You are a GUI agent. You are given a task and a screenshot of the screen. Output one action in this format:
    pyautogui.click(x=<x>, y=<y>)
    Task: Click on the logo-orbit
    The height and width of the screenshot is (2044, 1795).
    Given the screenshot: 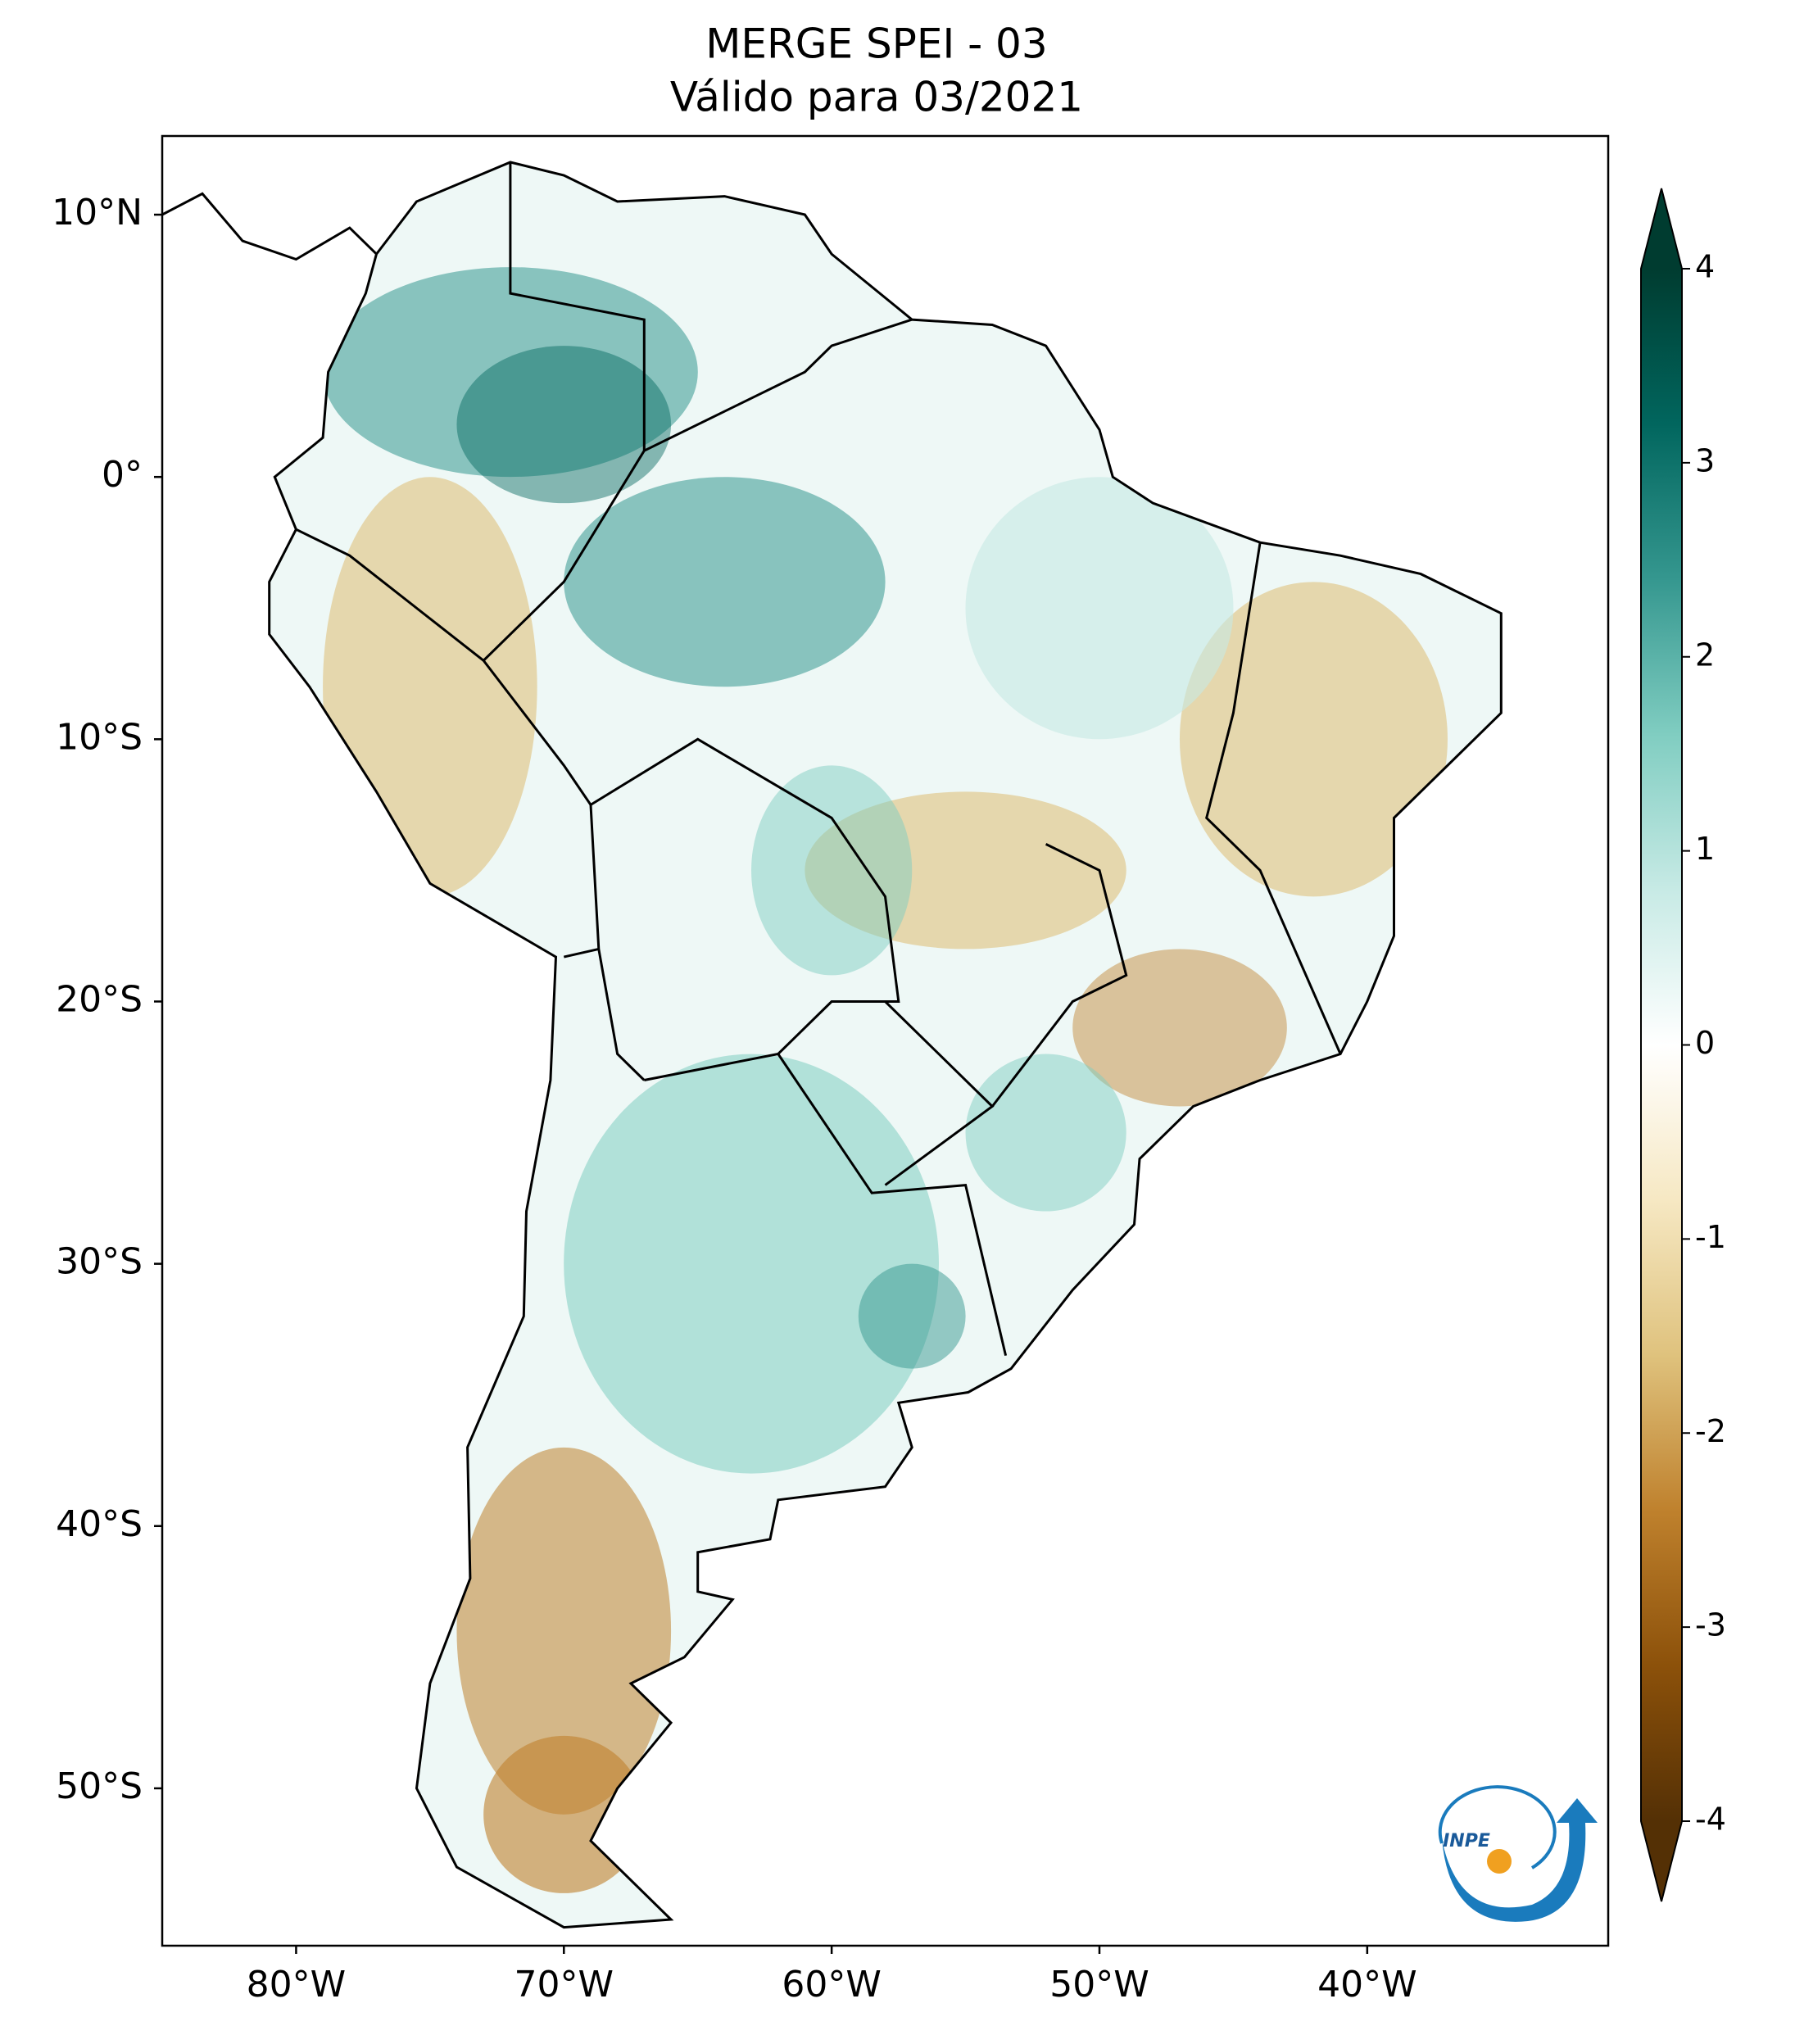 What is the action you would take?
    pyautogui.click(x=1497, y=1827)
    